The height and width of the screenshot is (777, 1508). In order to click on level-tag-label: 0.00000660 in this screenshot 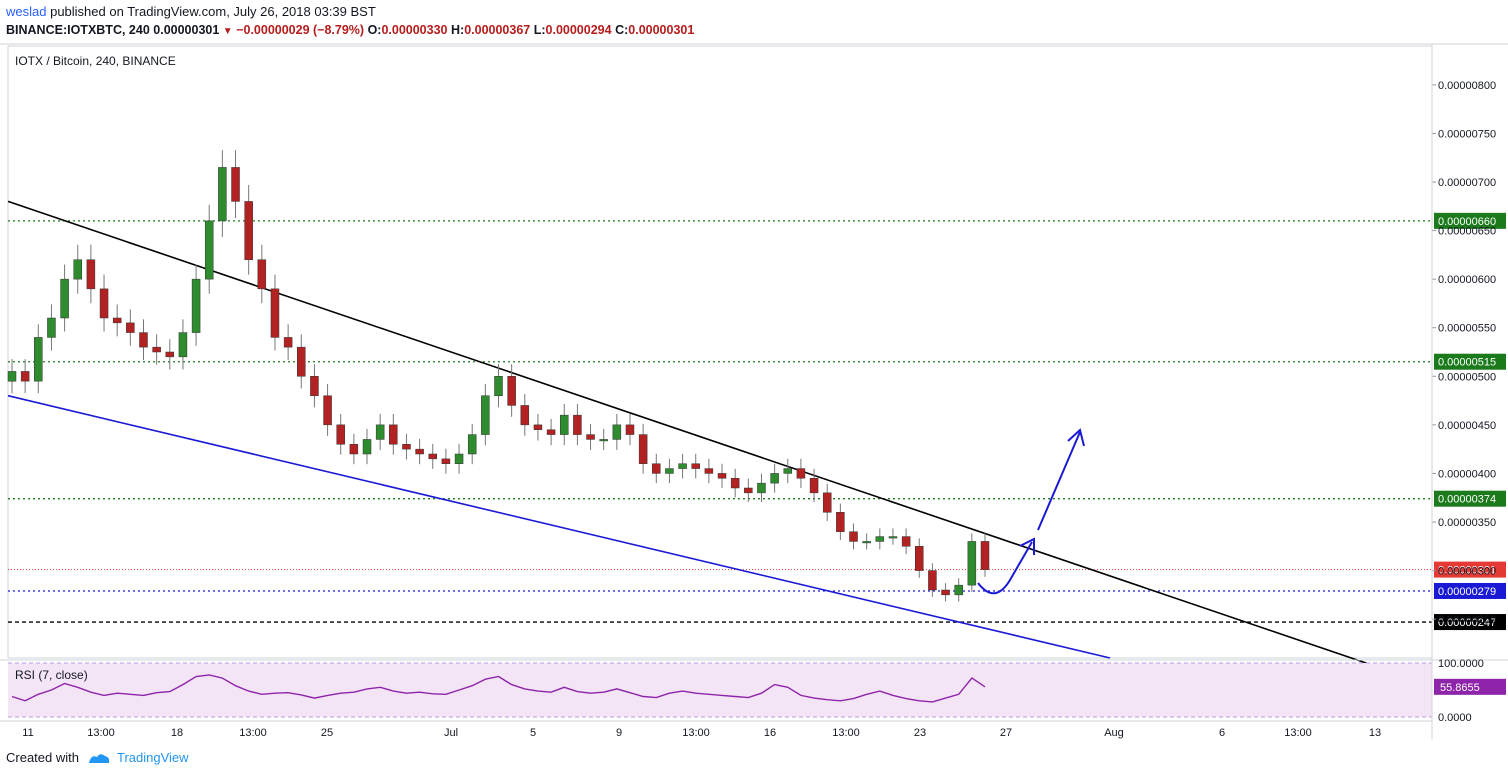, I will do `click(1467, 222)`.